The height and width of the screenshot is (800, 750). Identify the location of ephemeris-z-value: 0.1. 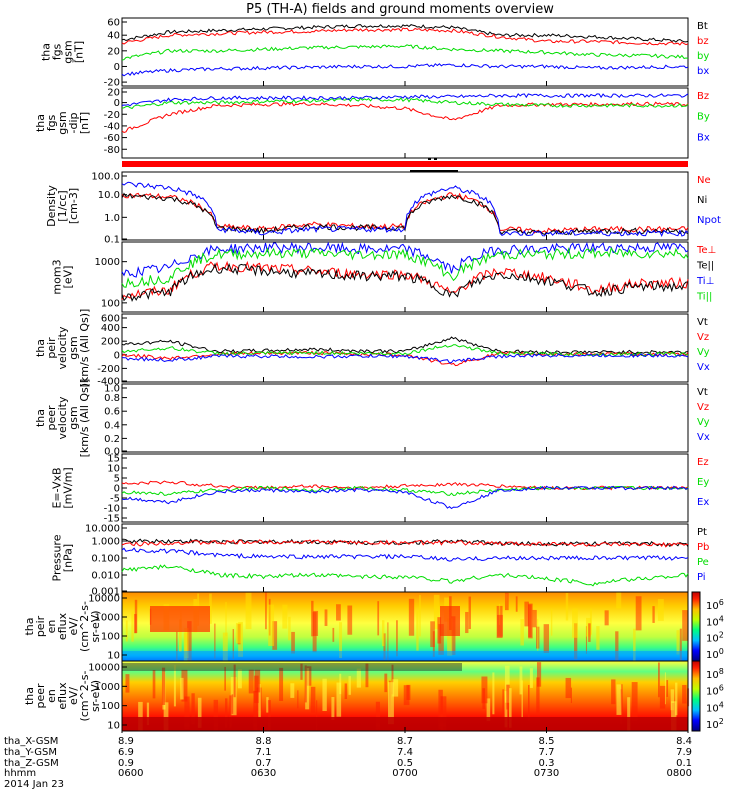
(684, 763).